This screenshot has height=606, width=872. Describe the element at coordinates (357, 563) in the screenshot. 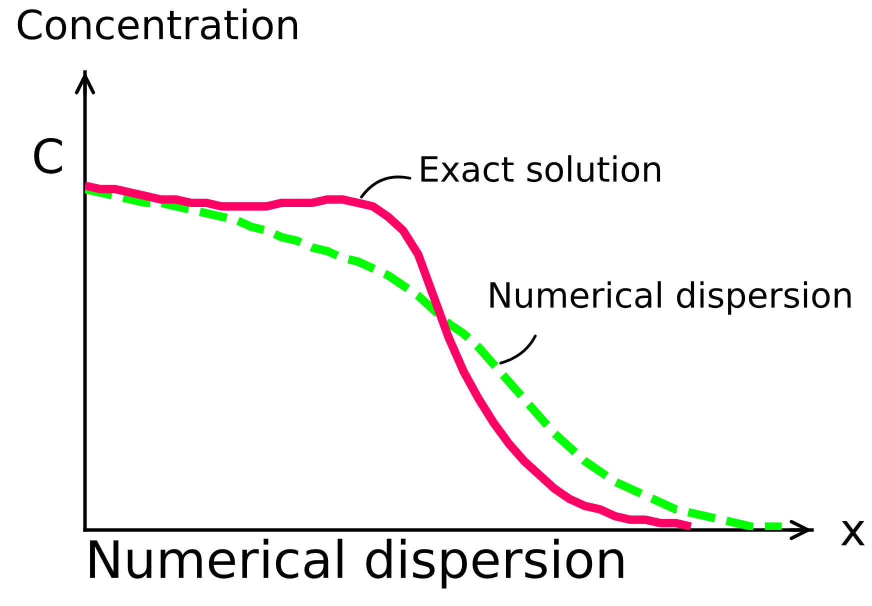

I see `text: Numerical dispersion` at that location.